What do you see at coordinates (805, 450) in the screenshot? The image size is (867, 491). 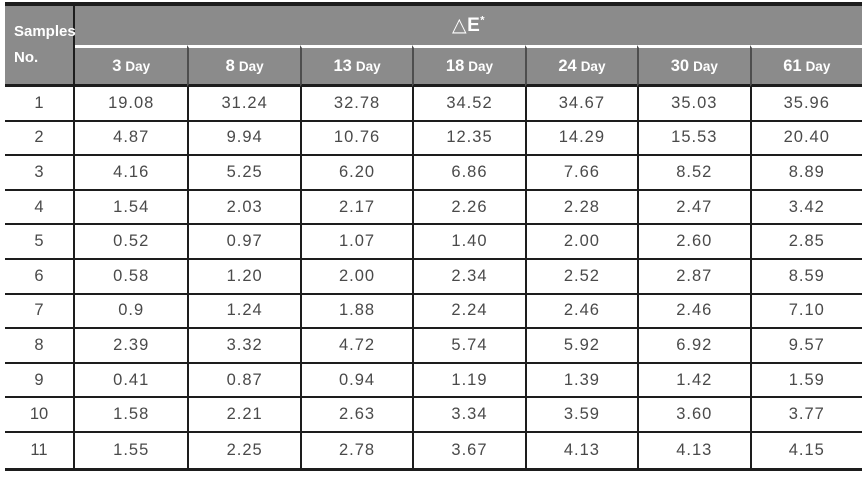 I see `value-cell: 4.15` at bounding box center [805, 450].